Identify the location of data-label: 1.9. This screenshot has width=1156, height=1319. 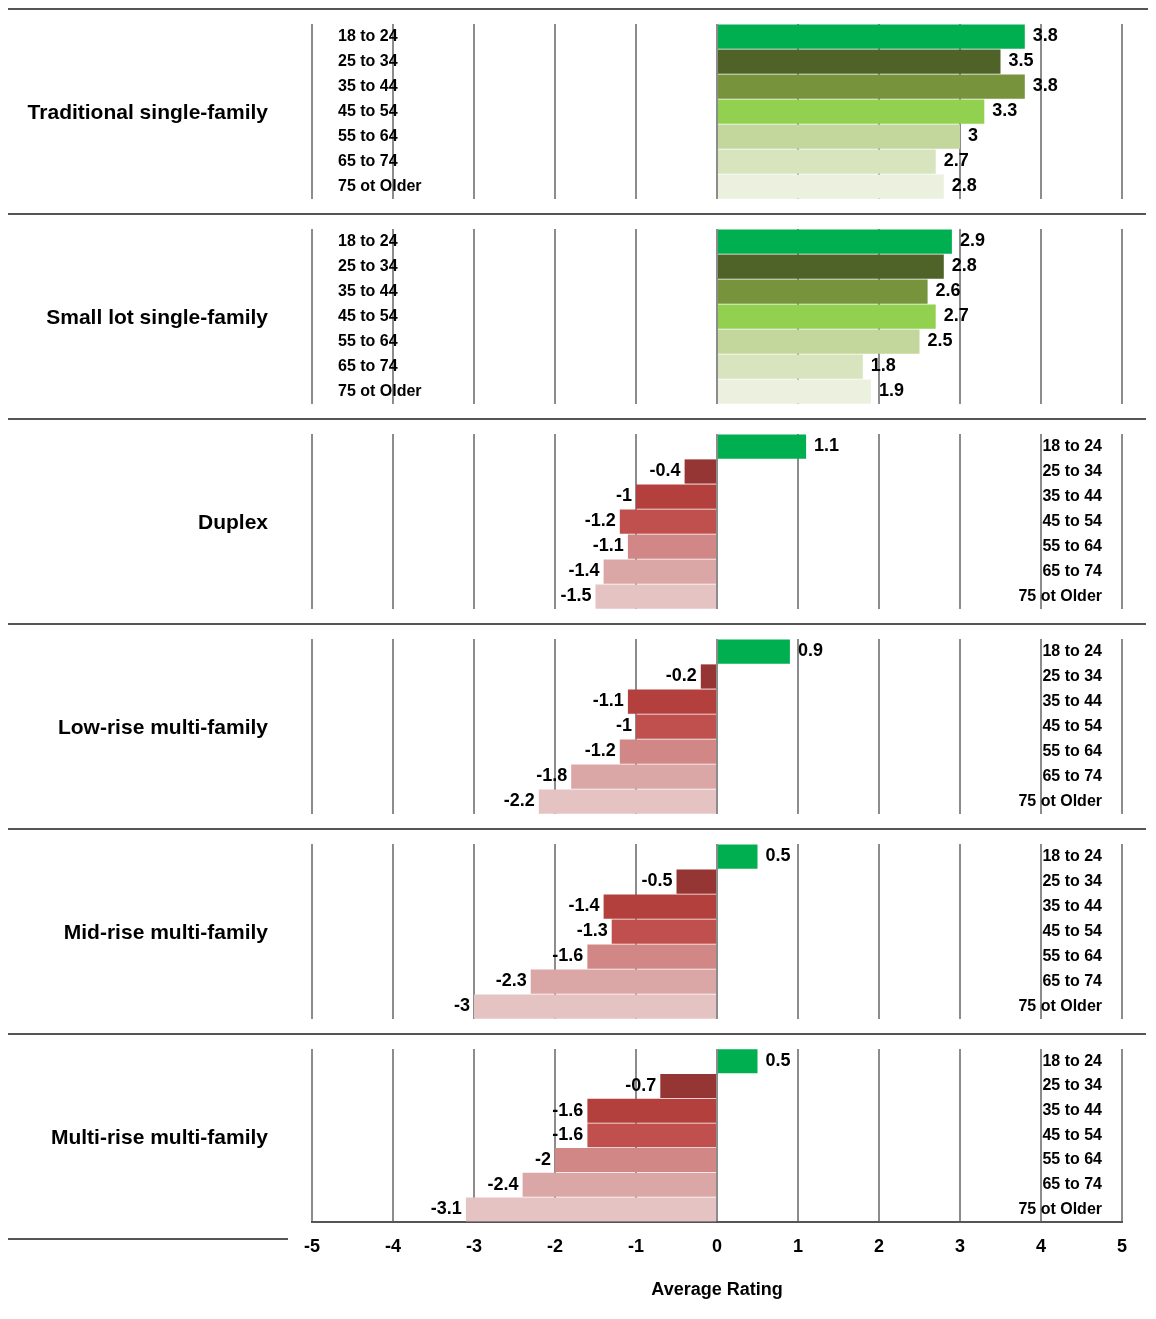
(891, 390).